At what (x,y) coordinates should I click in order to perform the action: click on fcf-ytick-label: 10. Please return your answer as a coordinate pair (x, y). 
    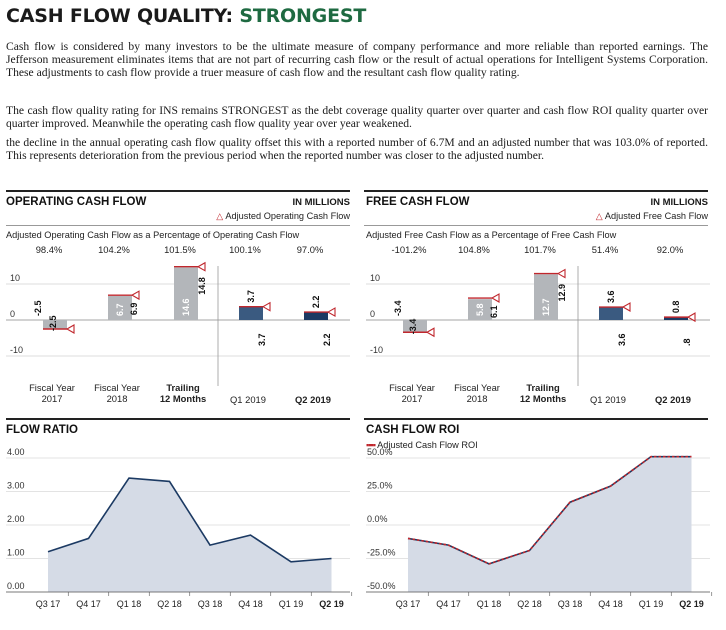
    Looking at the image, I should click on (375, 278).